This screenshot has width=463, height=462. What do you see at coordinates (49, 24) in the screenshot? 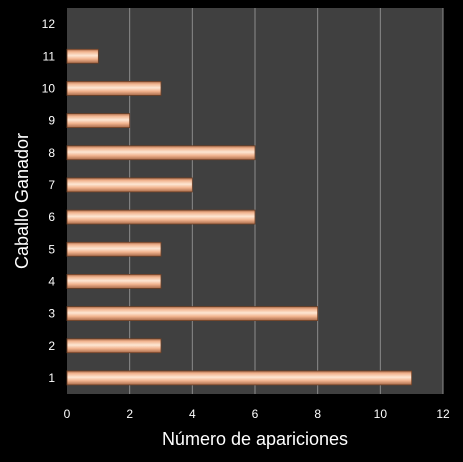
I see `y-tick-label: 12` at bounding box center [49, 24].